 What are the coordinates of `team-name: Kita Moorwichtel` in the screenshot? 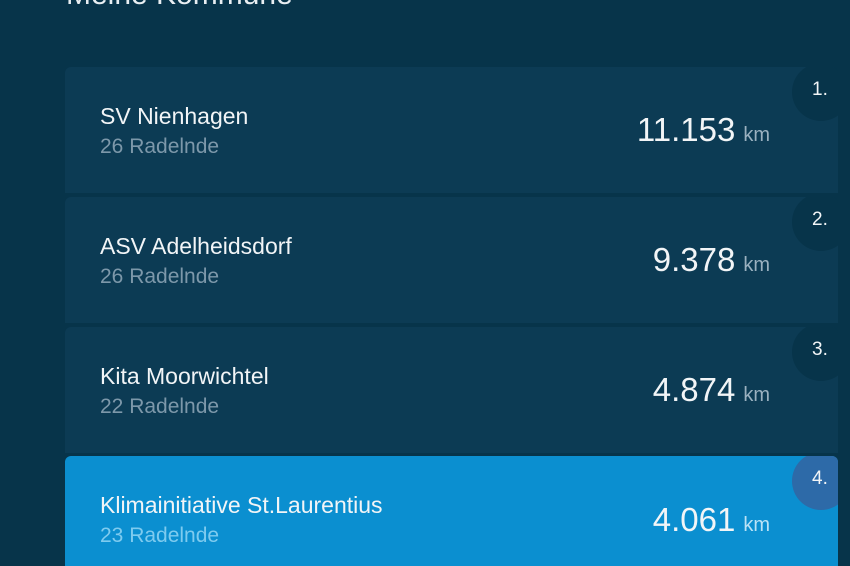 It's located at (184, 376).